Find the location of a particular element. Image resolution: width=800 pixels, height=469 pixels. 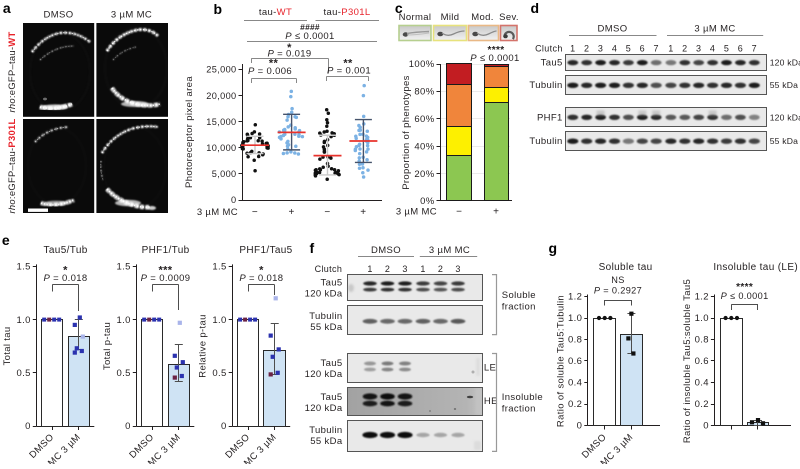

svg-text: 3 is located at coordinates (457, 269).